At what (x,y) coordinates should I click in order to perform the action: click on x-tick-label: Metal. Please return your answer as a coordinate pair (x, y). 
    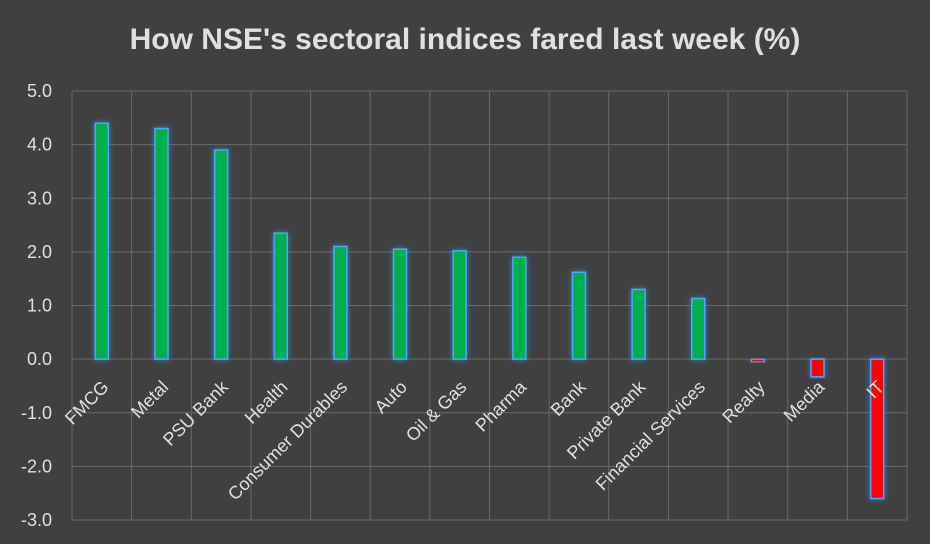
    Looking at the image, I should click on (149, 399).